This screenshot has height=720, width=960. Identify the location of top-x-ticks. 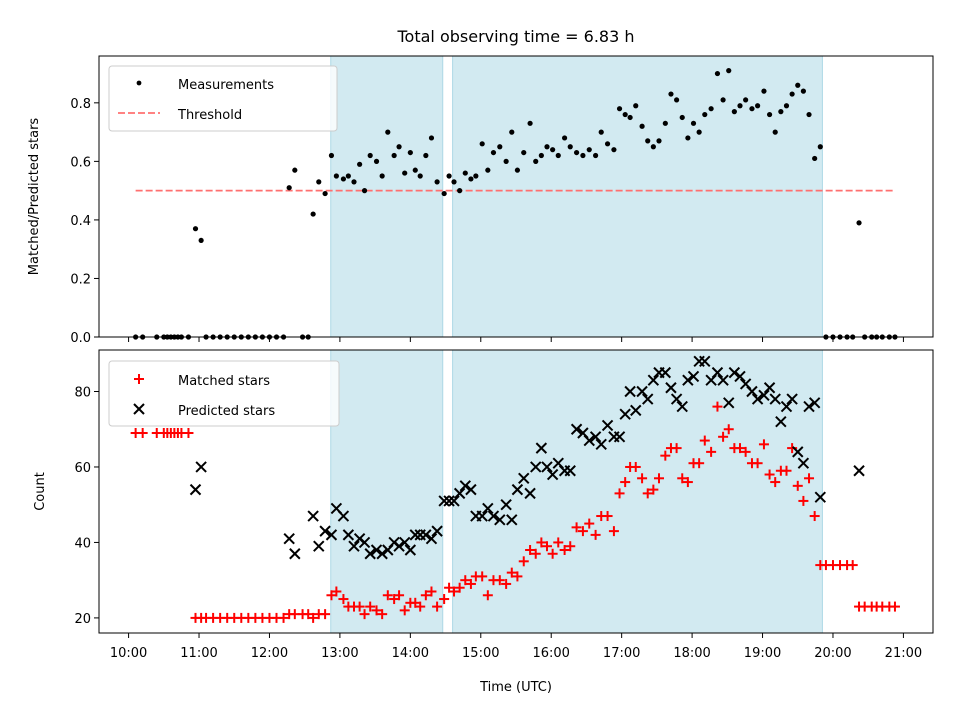
(516, 339).